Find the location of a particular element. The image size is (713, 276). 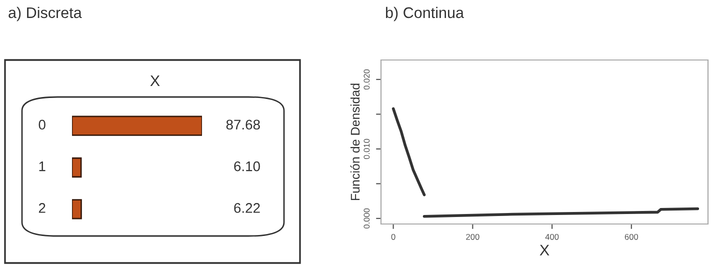

y-axis-title: Función de Densidad is located at coordinates (355, 142).